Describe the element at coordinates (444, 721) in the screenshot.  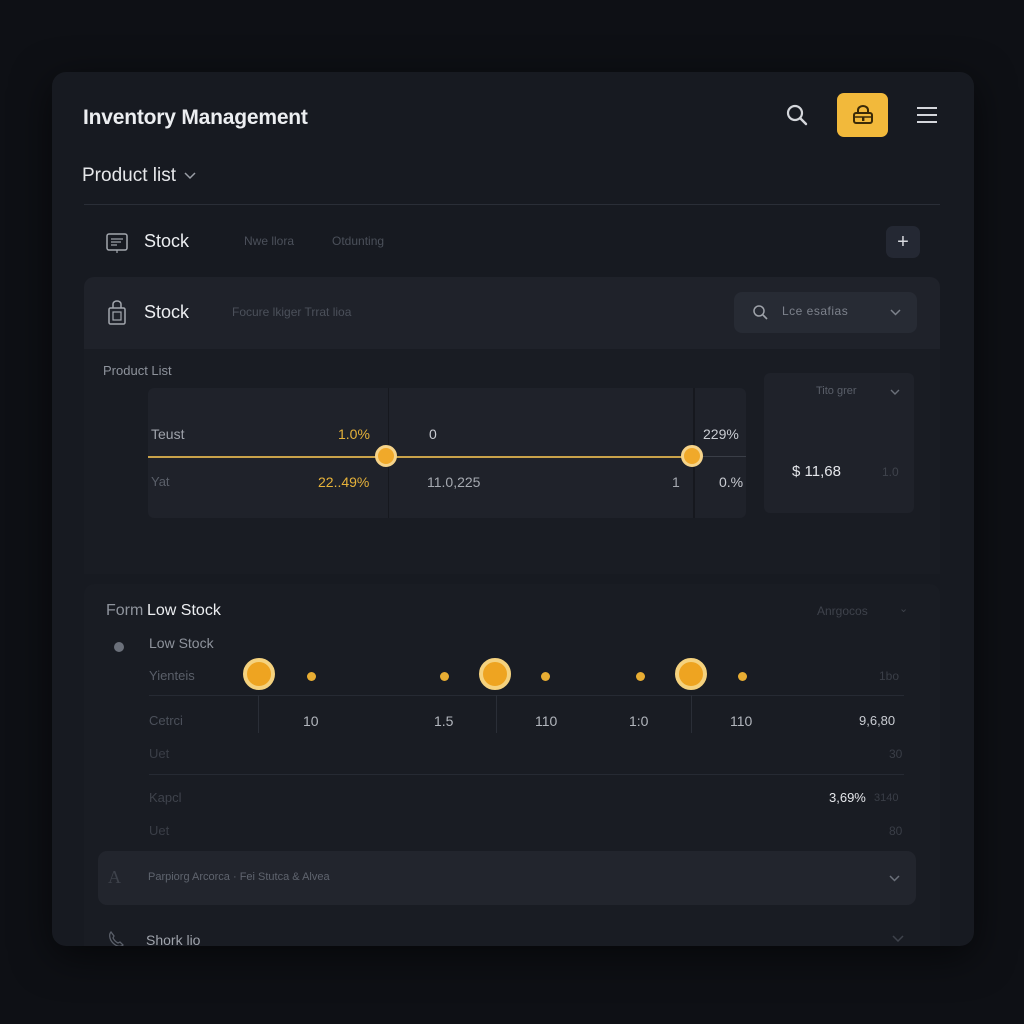
I see `row-value: 1.5` at that location.